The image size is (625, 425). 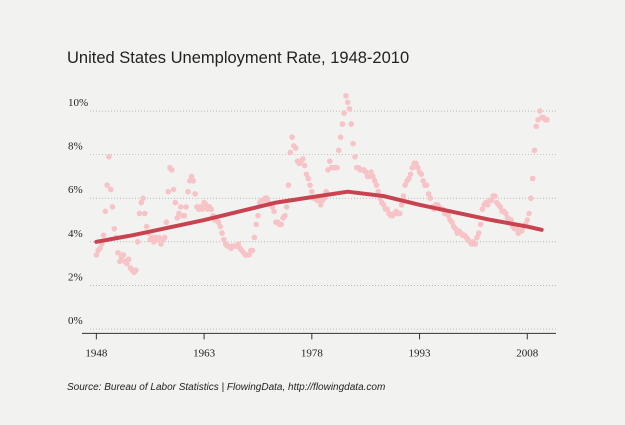 What do you see at coordinates (75, 147) in the screenshot?
I see `y-tick-label: 8%` at bounding box center [75, 147].